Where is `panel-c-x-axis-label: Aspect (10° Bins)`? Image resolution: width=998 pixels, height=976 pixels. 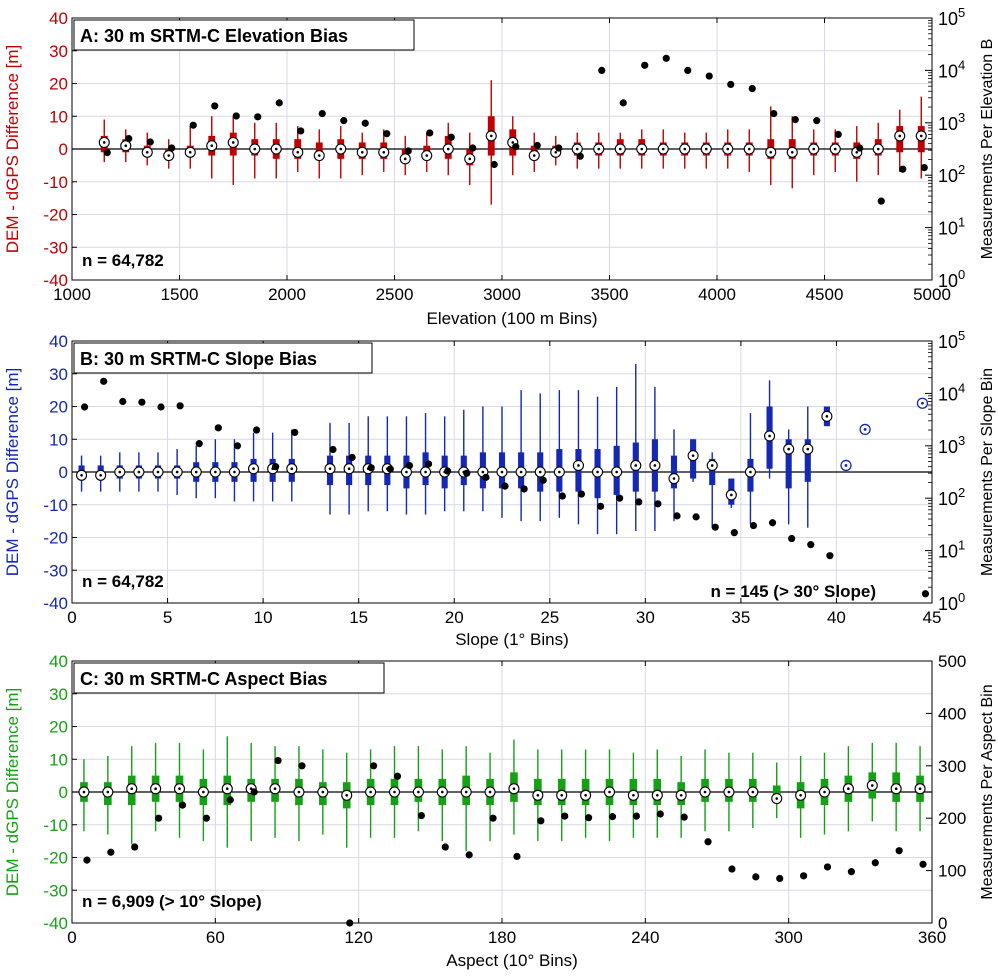 panel-c-x-axis-label: Aspect (10° Bins) is located at coordinates (512, 960).